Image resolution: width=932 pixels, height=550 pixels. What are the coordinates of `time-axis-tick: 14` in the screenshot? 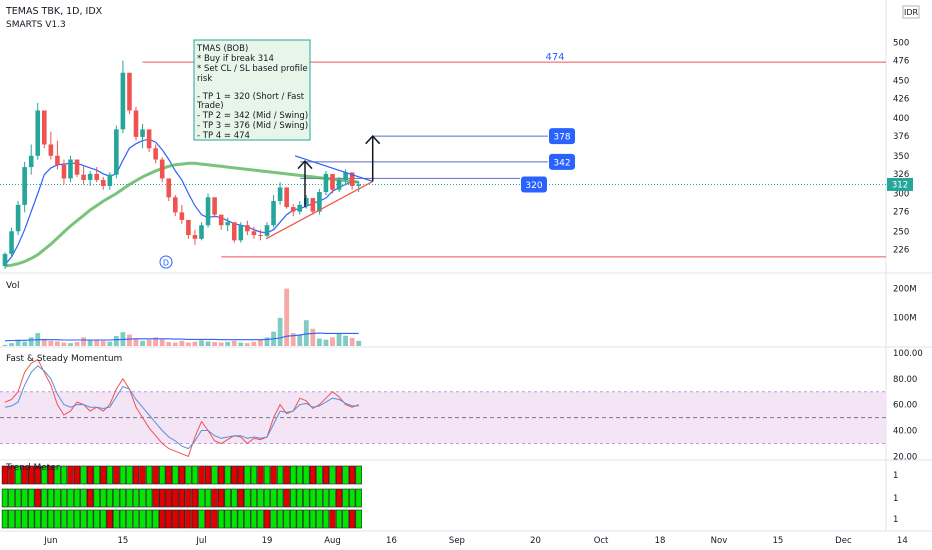 It's located at (902, 541).